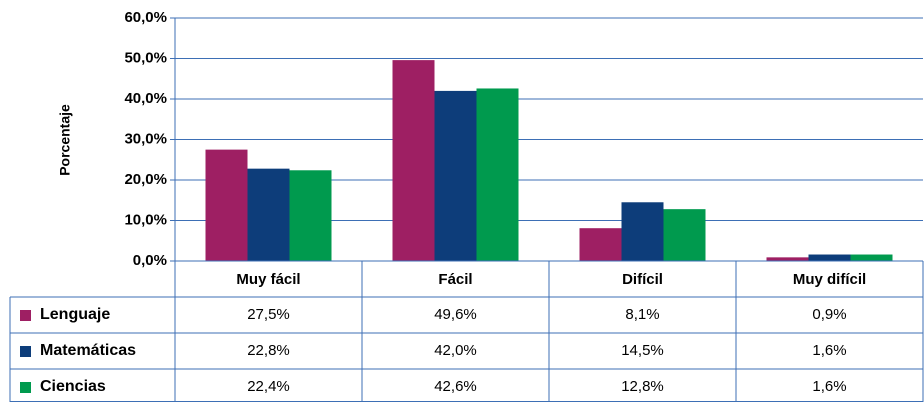  What do you see at coordinates (75, 314) in the screenshot?
I see `legend-label: Lenguaje` at bounding box center [75, 314].